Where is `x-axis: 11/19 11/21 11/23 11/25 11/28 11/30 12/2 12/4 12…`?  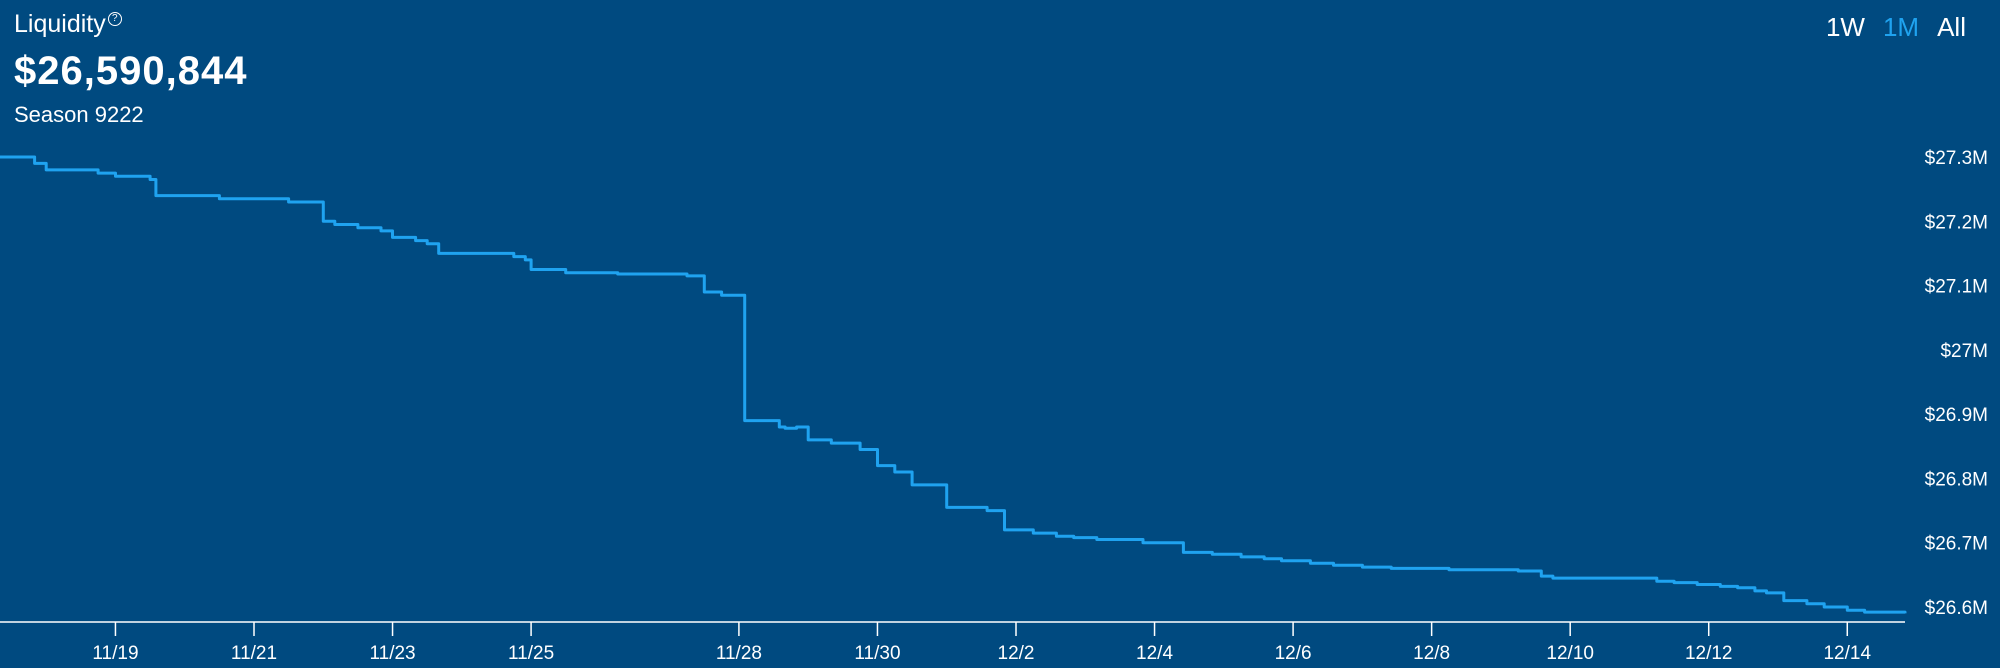 x-axis: 11/19 11/21 11/23 11/25 11/28 11/30 12/2 12/4 12… is located at coordinates (952, 642).